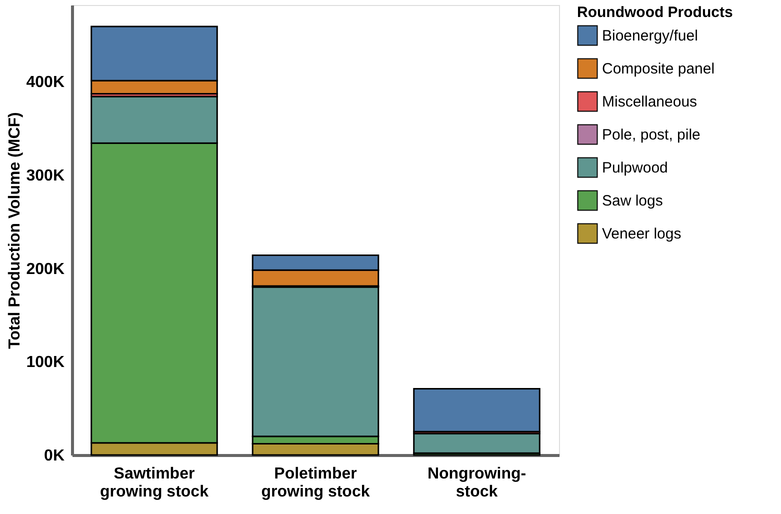  I want to click on x-tick-label: Sawtimber growing stock, so click(154, 483).